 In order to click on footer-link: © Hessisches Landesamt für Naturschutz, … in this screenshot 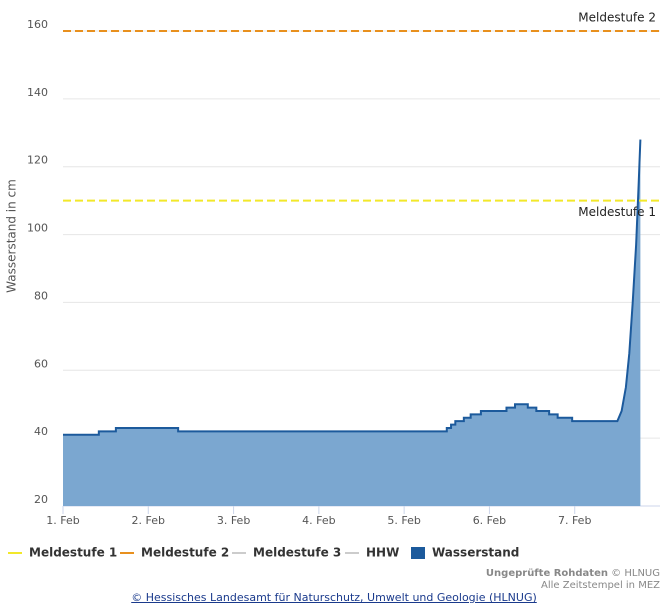, I will do `click(334, 597)`.